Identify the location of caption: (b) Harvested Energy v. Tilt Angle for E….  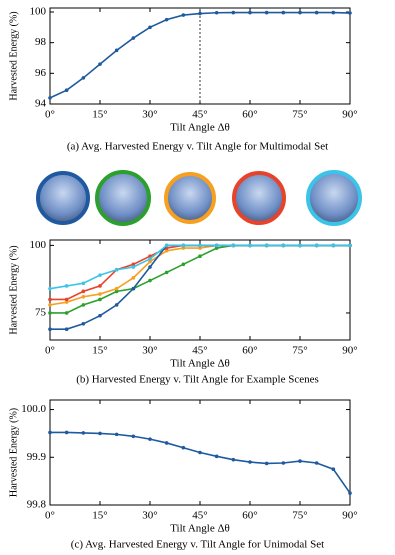
(197, 380).